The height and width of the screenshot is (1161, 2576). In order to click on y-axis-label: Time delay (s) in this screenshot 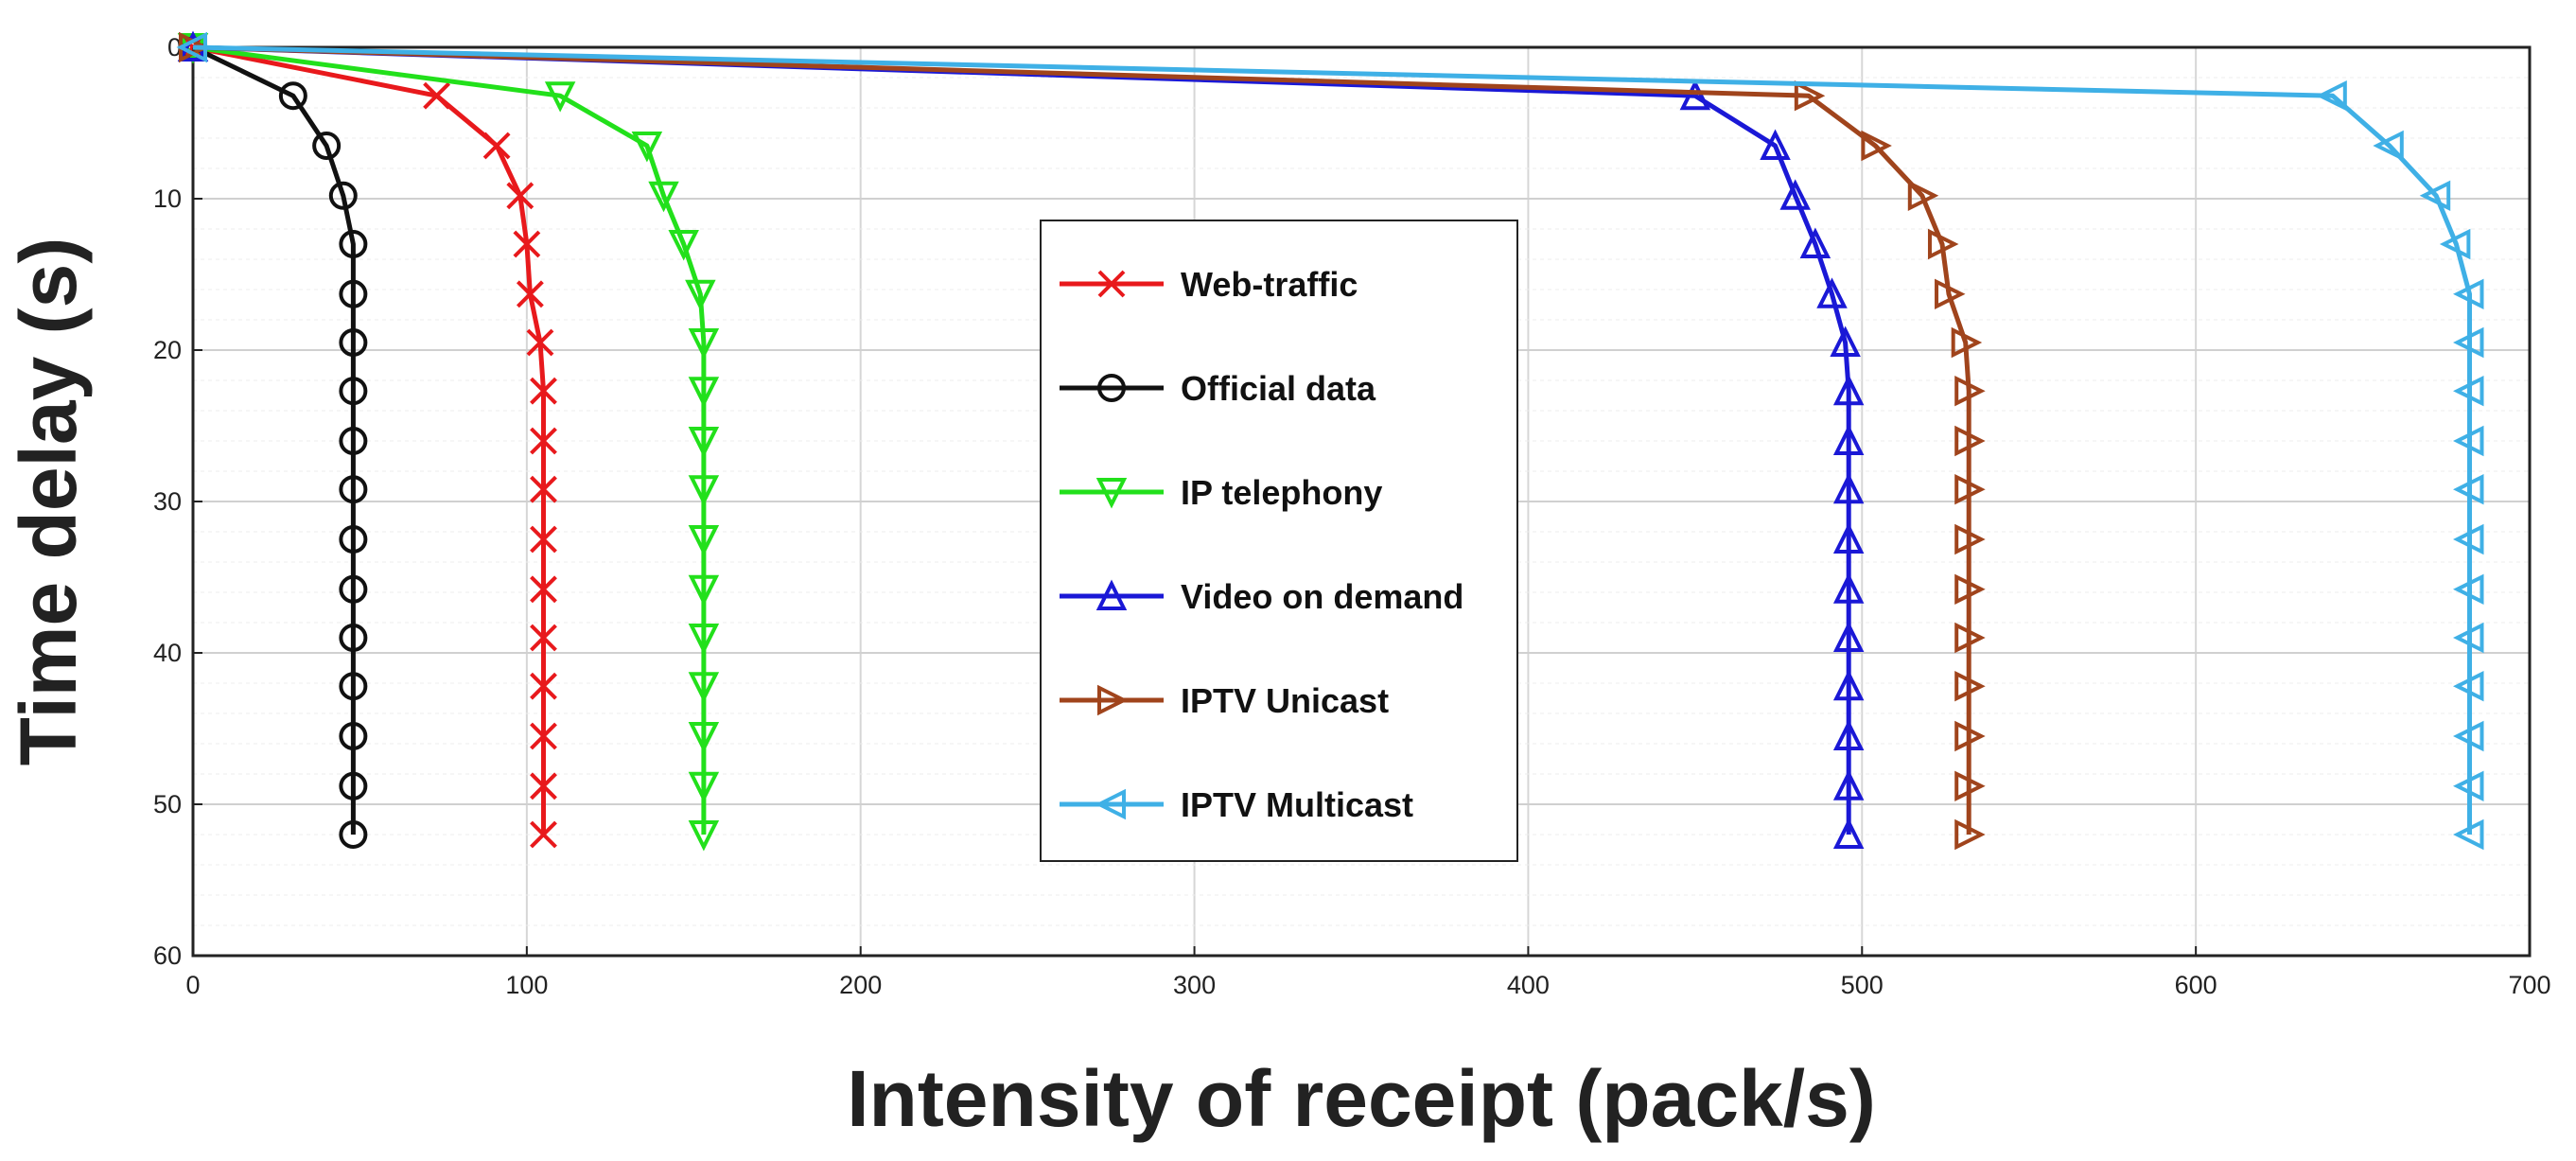, I will do `click(49, 501)`.